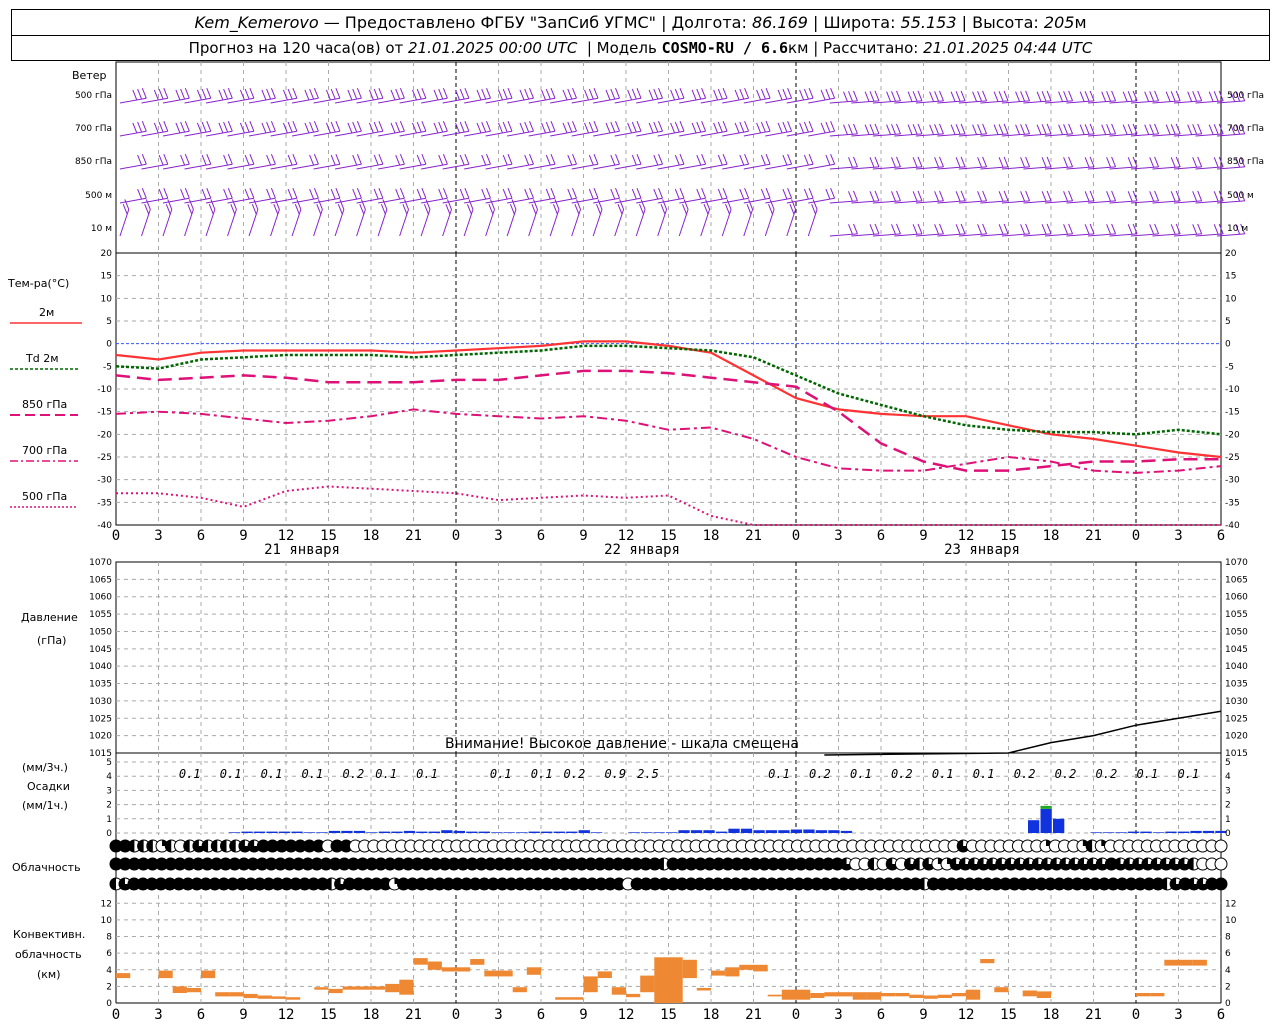  Describe the element at coordinates (109, 971) in the screenshot. I see `conv-ytick-left: 4` at that location.